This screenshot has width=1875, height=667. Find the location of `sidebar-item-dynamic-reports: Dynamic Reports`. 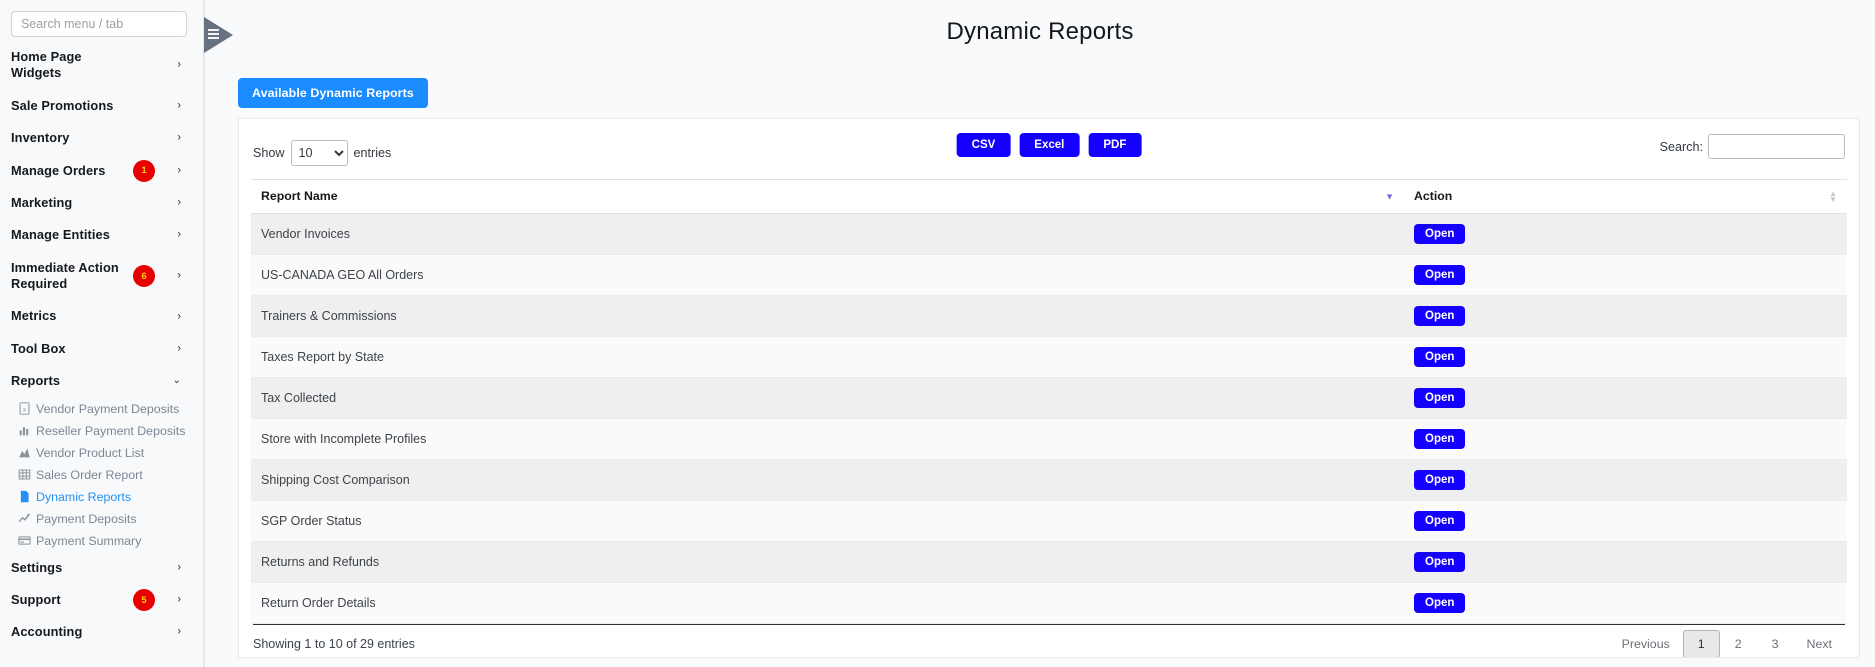

sidebar-item-dynamic-reports: Dynamic Reports is located at coordinates (101, 497).